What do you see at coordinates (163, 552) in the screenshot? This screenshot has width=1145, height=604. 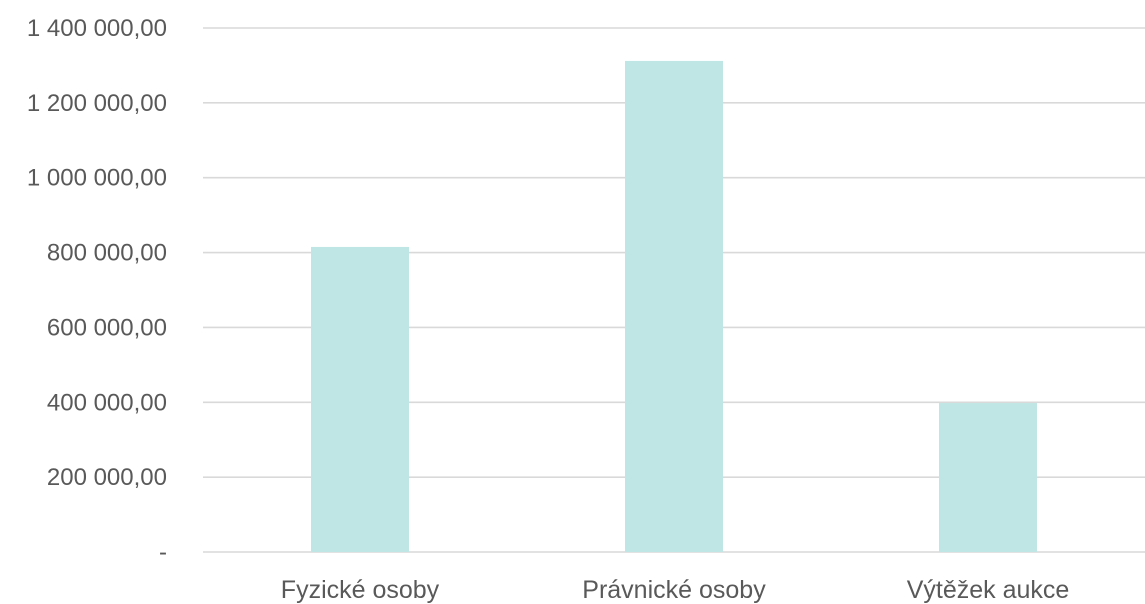 I see `y-tick-label: -` at bounding box center [163, 552].